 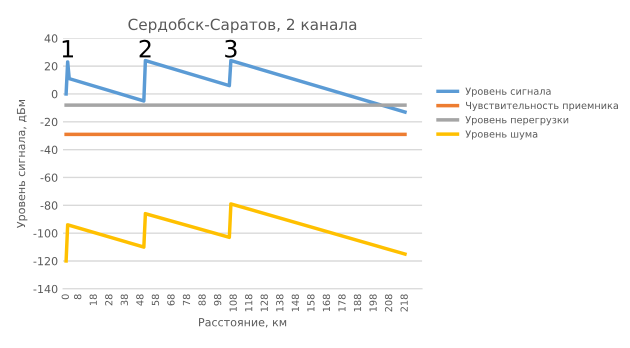 What do you see at coordinates (311, 303) in the screenshot?
I see `x-tick-label: 158` at bounding box center [311, 303].